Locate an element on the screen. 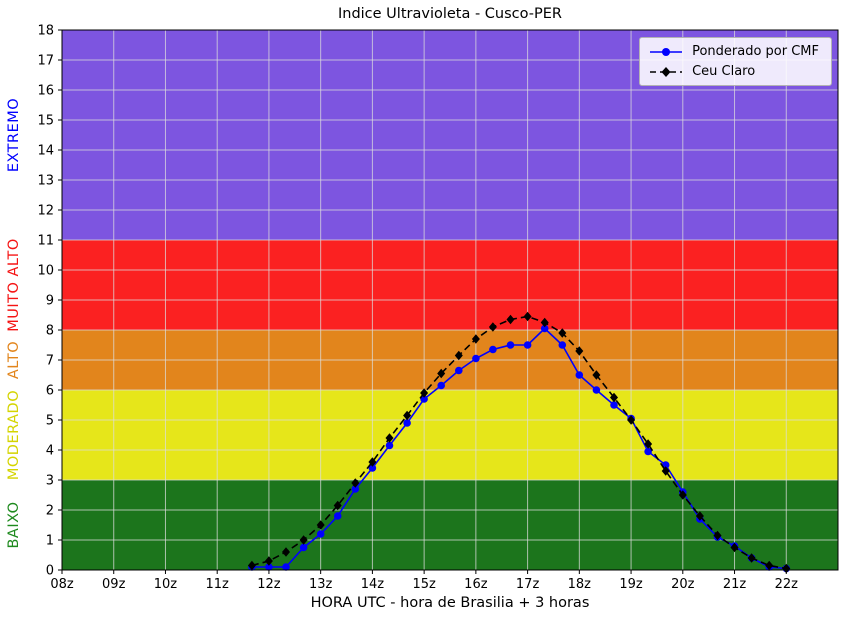  legend-marker-ceu-claro-icon is located at coordinates (666, 71).